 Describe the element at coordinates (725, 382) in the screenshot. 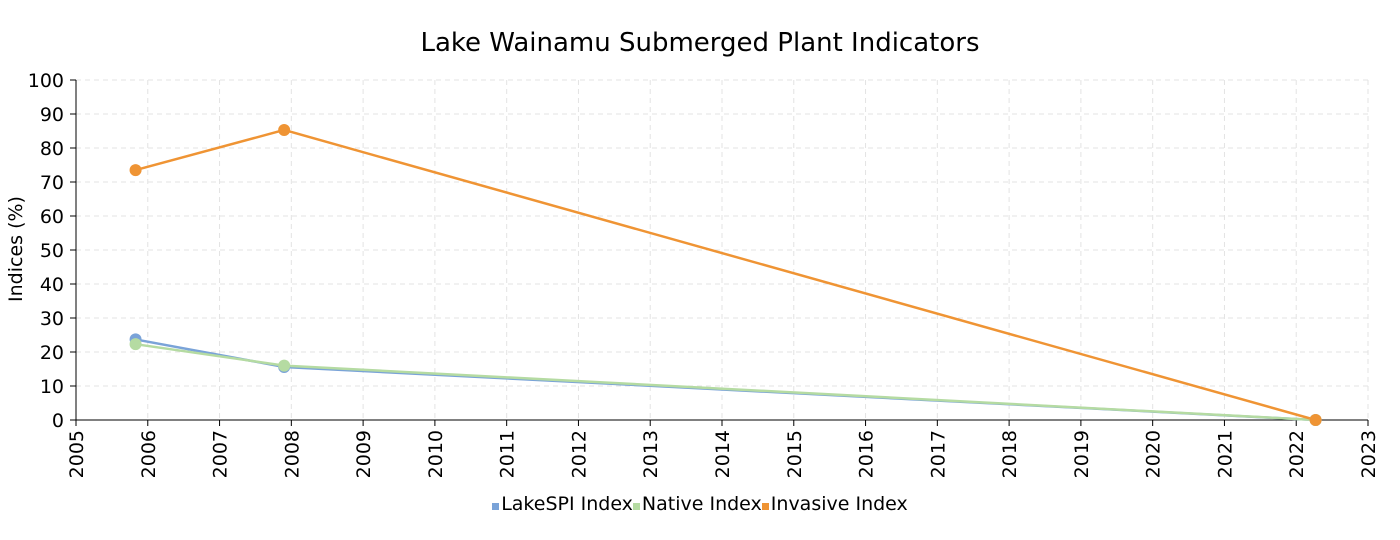

I see `series-line-native-index` at that location.